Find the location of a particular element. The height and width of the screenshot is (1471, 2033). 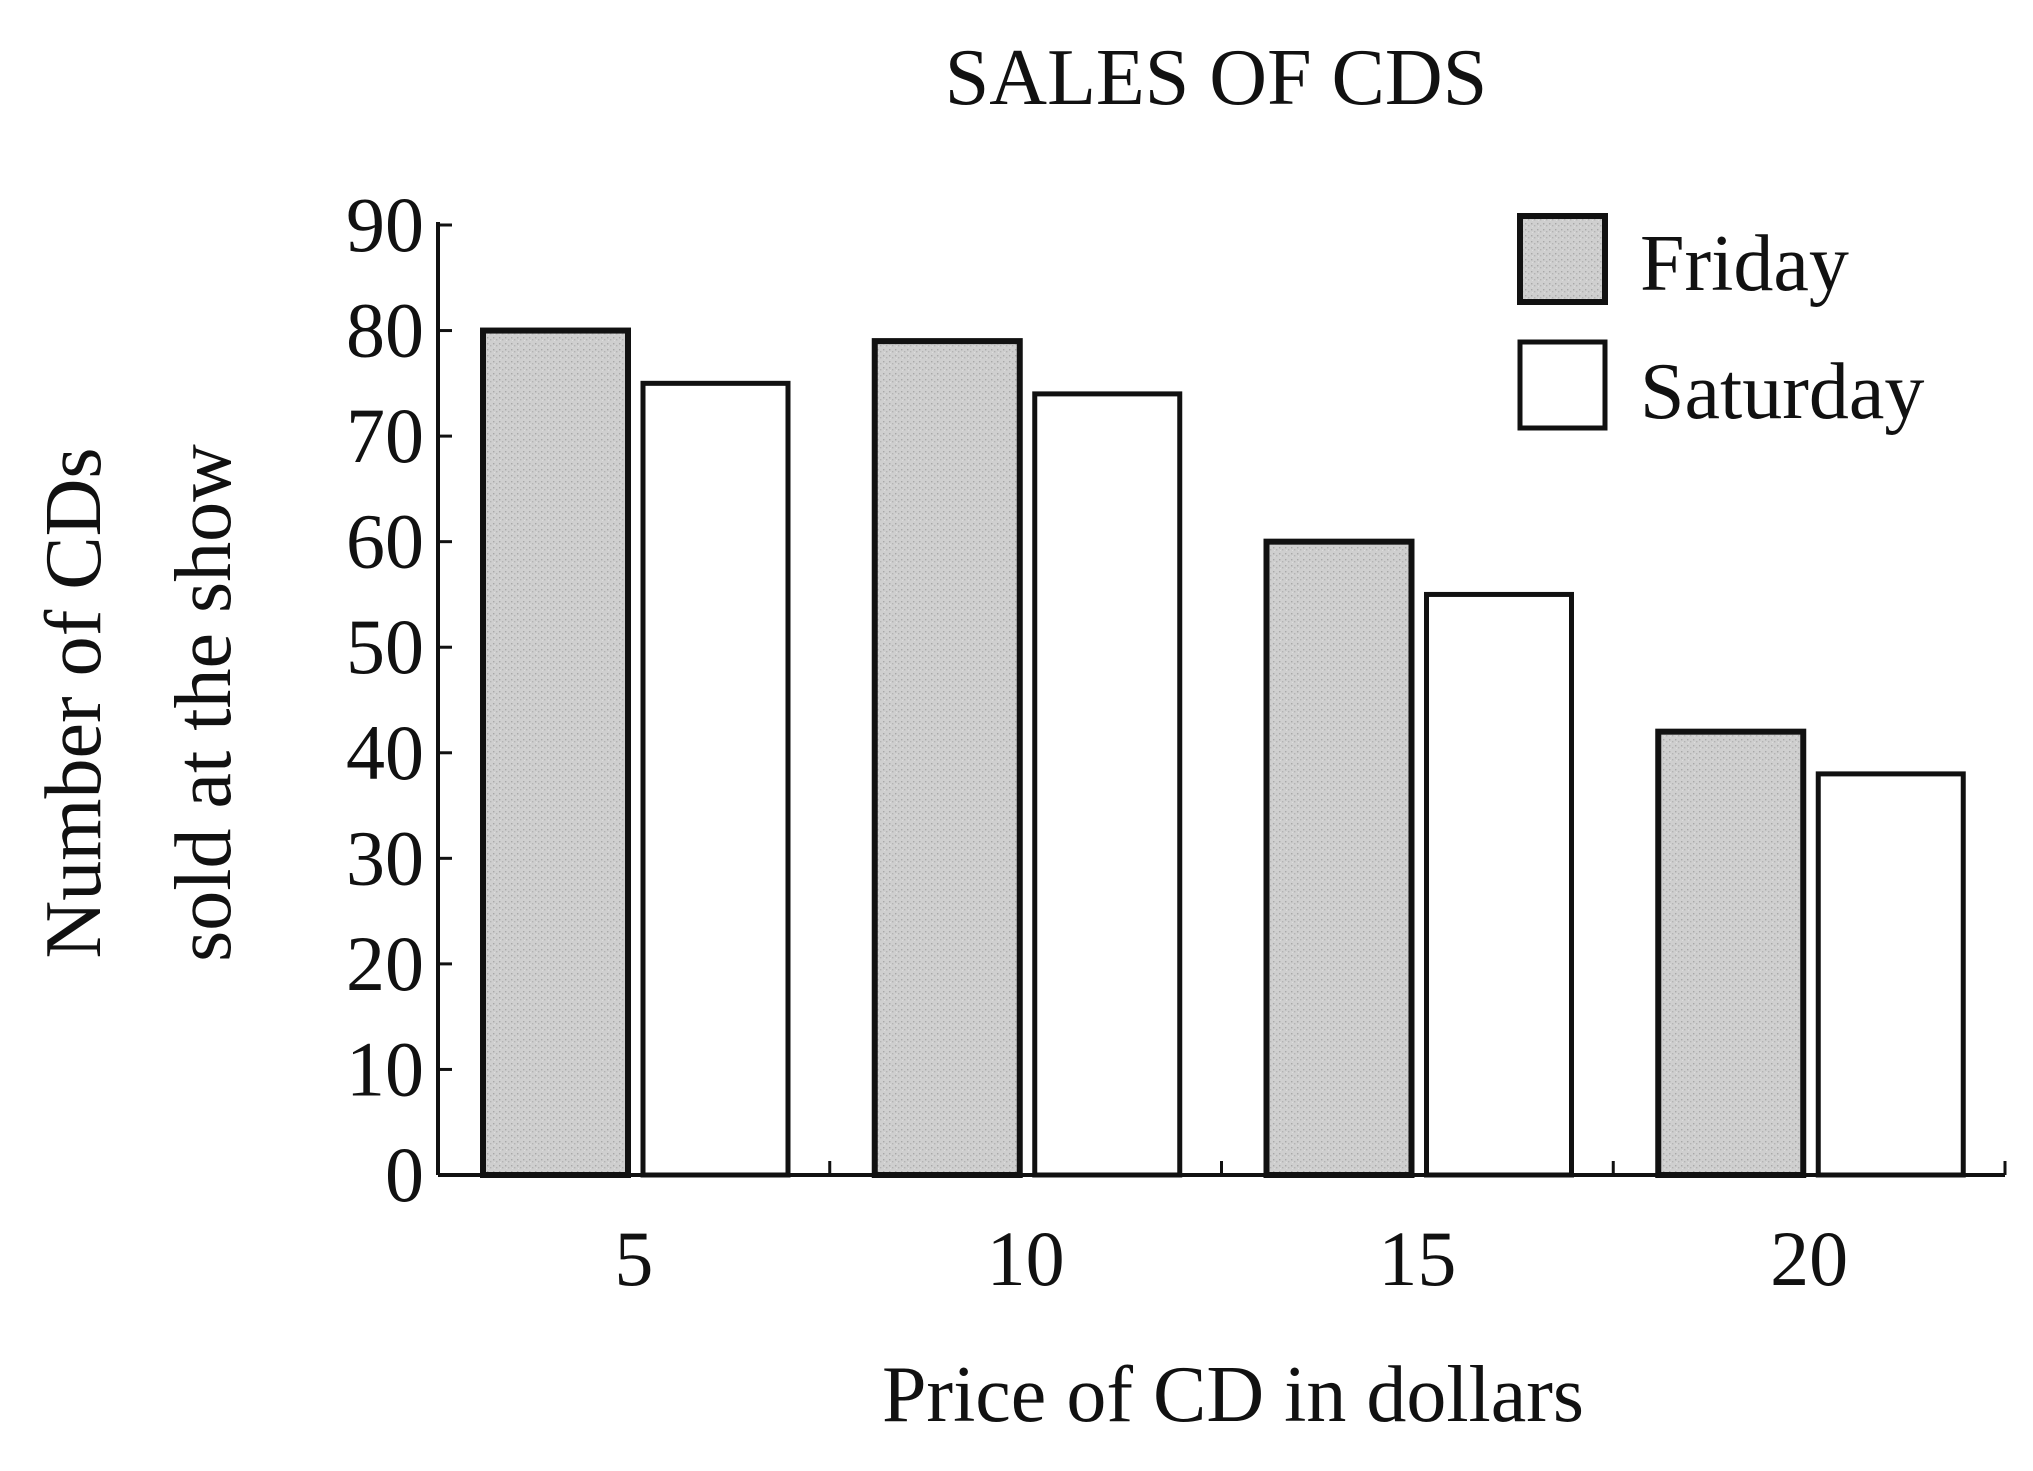

y-tick-label-60: 60 is located at coordinates (385, 541).